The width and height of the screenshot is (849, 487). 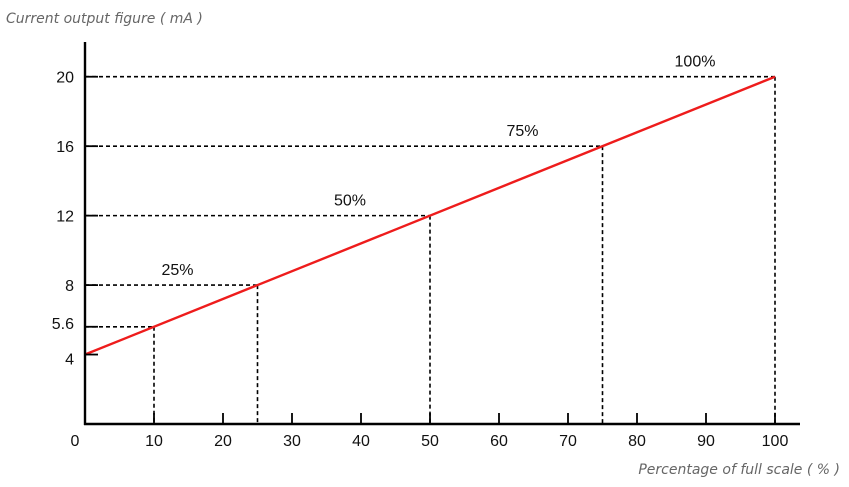 I want to click on x-tick-label-80: 80, so click(x=637, y=441).